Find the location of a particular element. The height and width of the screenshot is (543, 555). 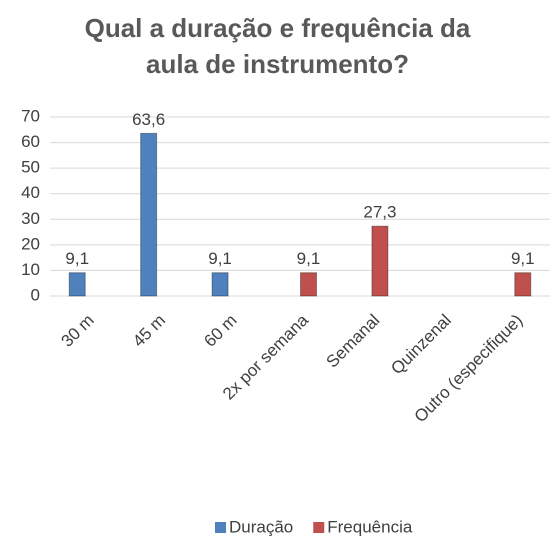

y-tick-label: 0 is located at coordinates (35, 294).